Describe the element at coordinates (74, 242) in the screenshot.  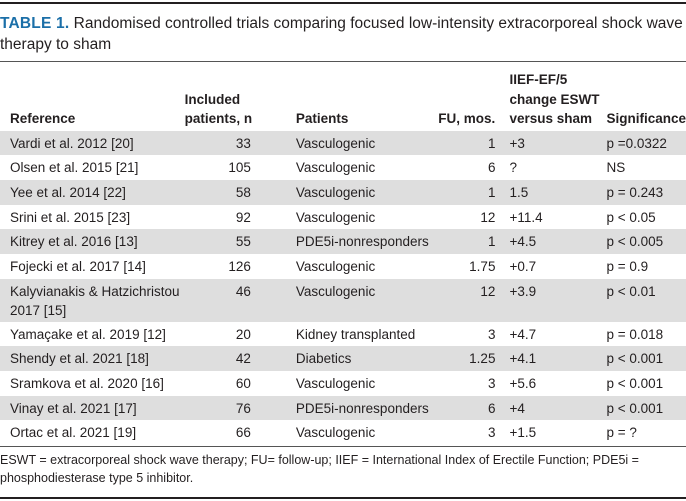
I see `cell-reference: Kitrey et al. 2016 [13]` at that location.